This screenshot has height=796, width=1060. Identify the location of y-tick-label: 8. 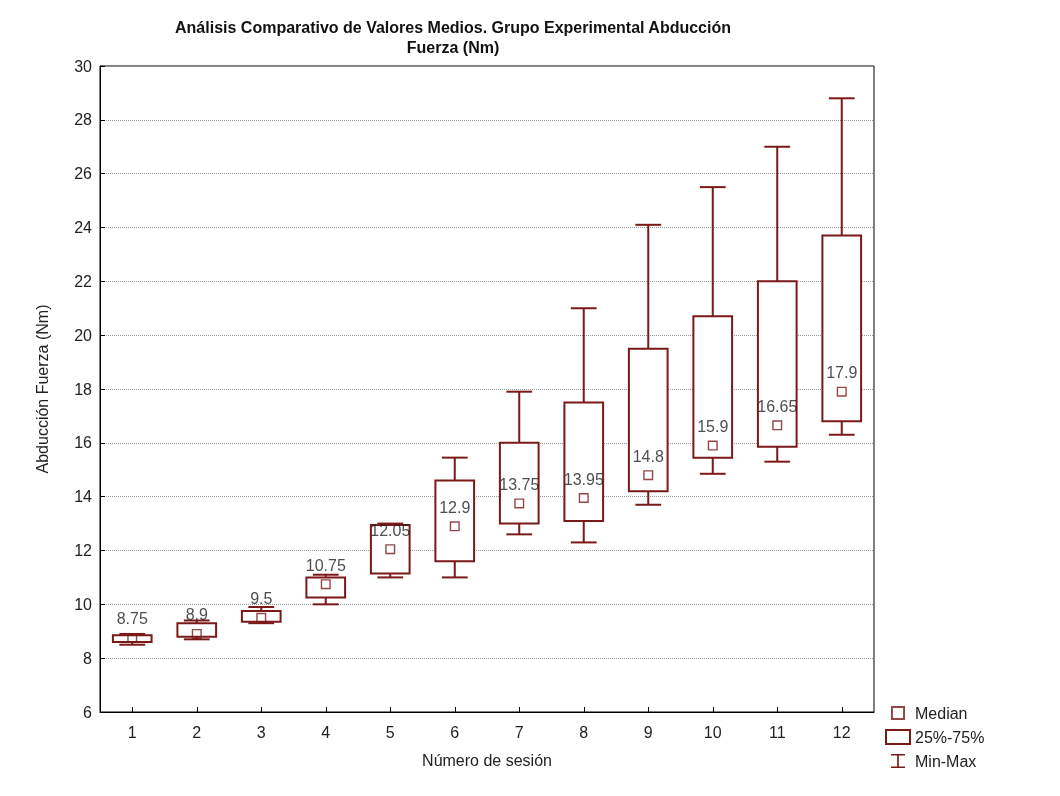
(88, 658).